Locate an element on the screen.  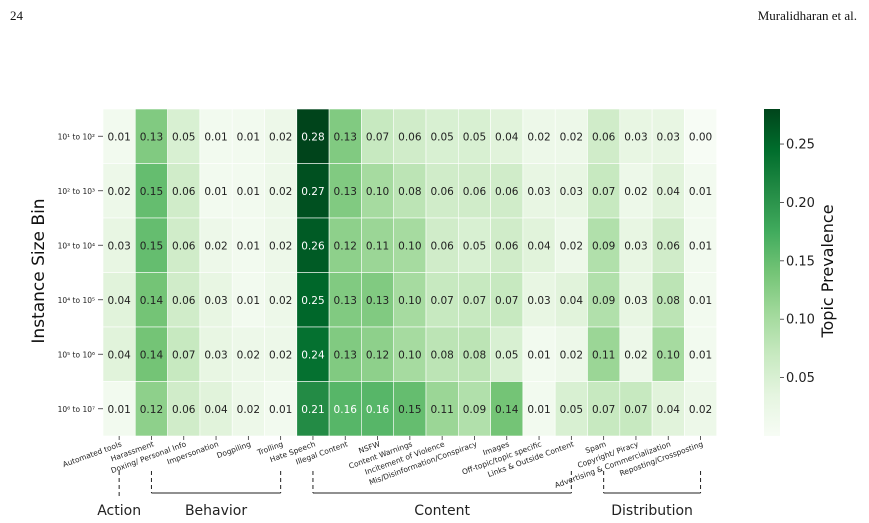
y-tick-label: 10¹ to 10² is located at coordinates (76, 136).